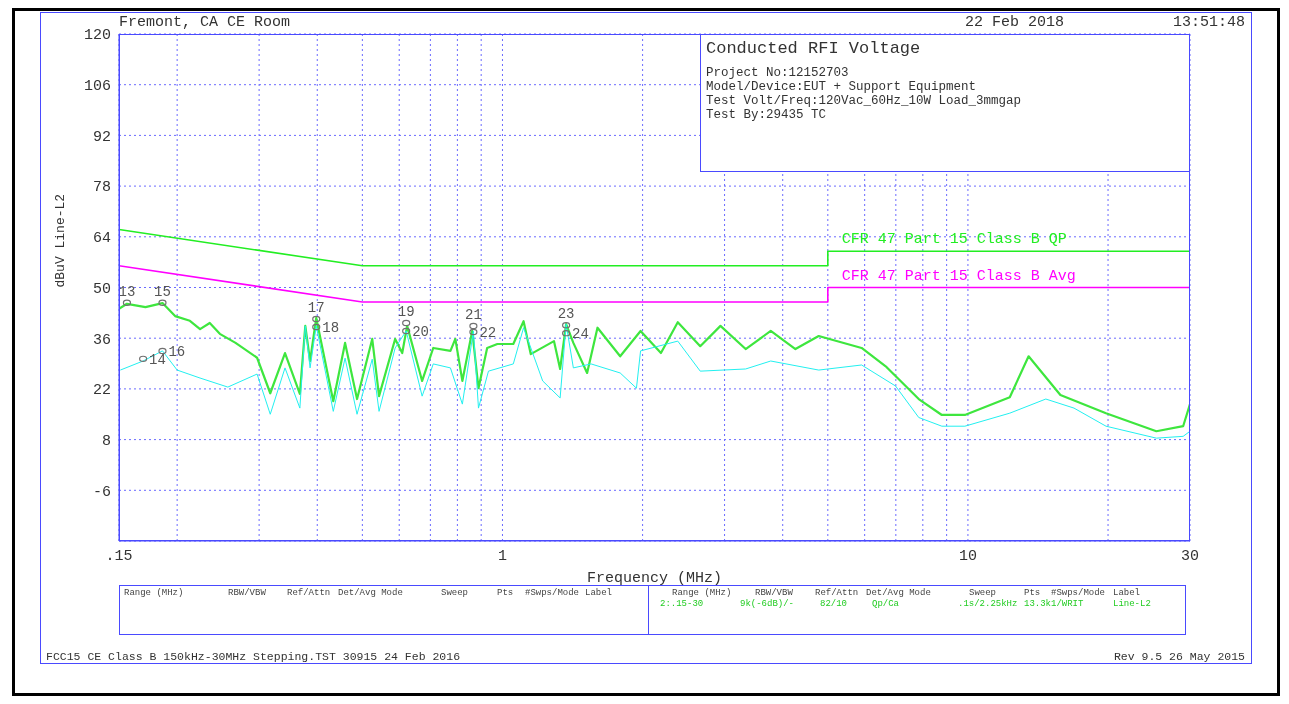 The width and height of the screenshot is (1289, 704). I want to click on y-tick-label: 8, so click(106, 441).